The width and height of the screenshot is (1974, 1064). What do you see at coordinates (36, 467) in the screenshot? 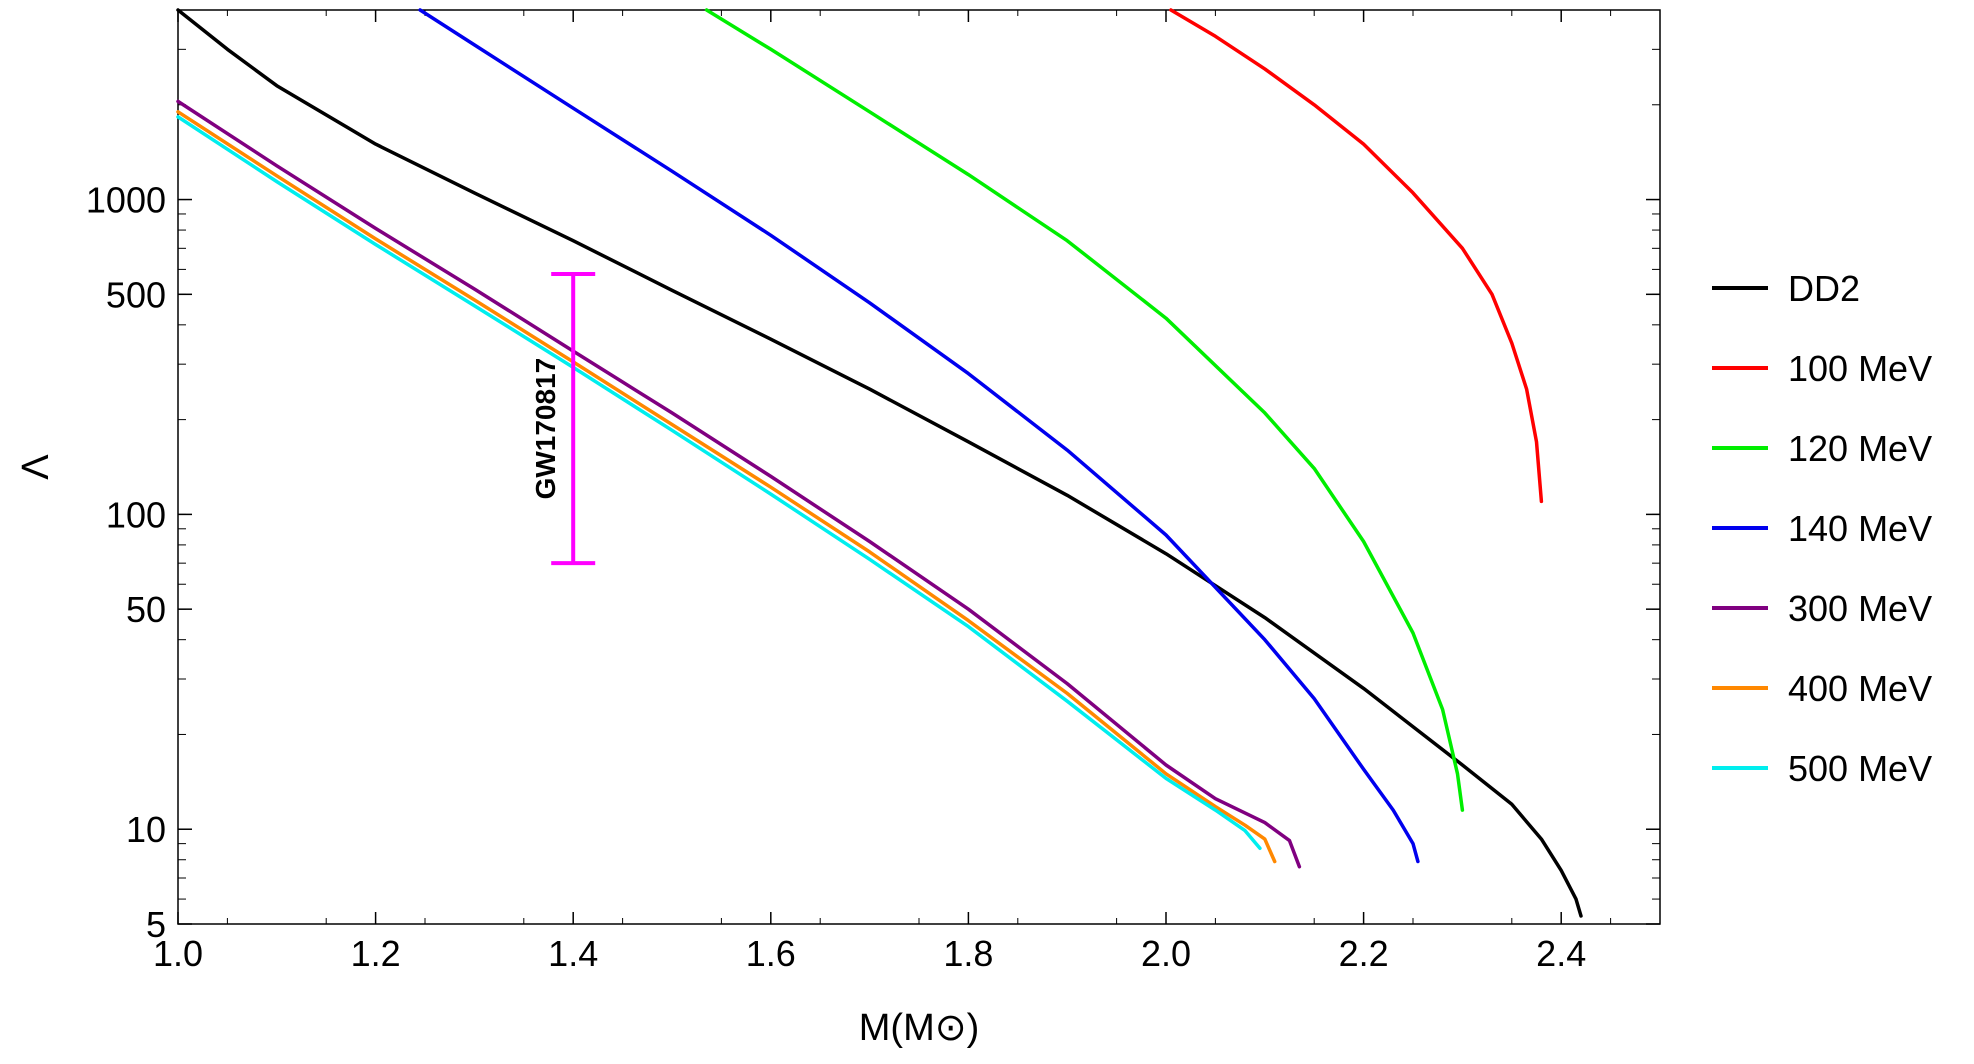
I see `y-axis-title: Λ` at bounding box center [36, 467].